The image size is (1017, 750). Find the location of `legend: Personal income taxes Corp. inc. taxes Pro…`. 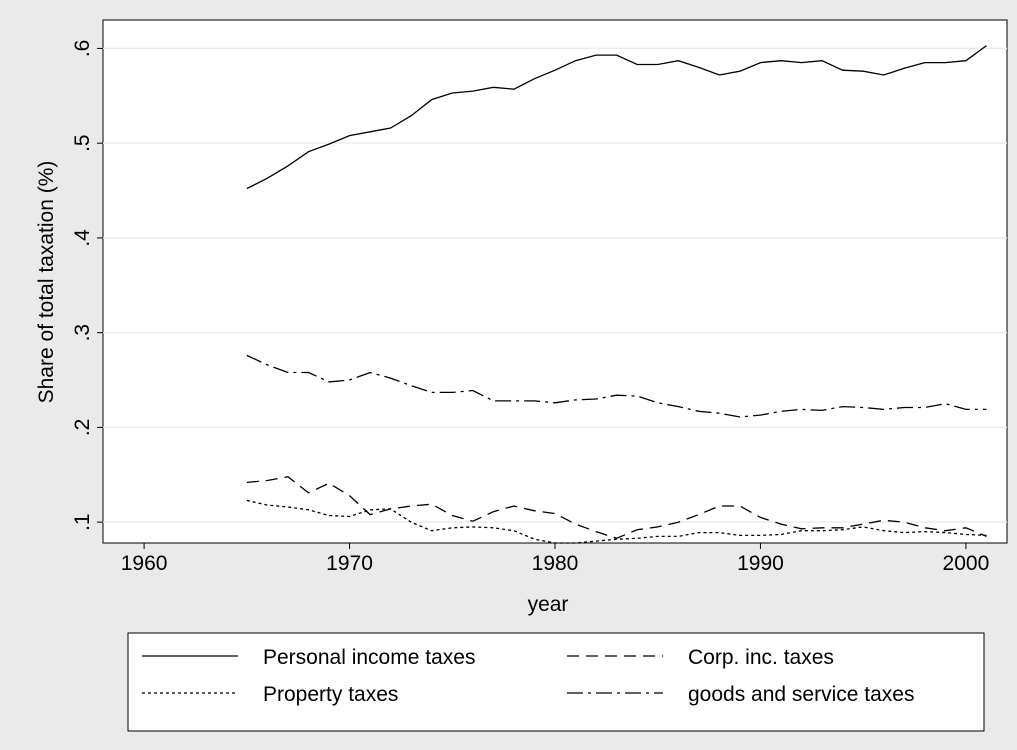

legend: Personal income taxes Corp. inc. taxes Pro… is located at coordinates (528, 676).